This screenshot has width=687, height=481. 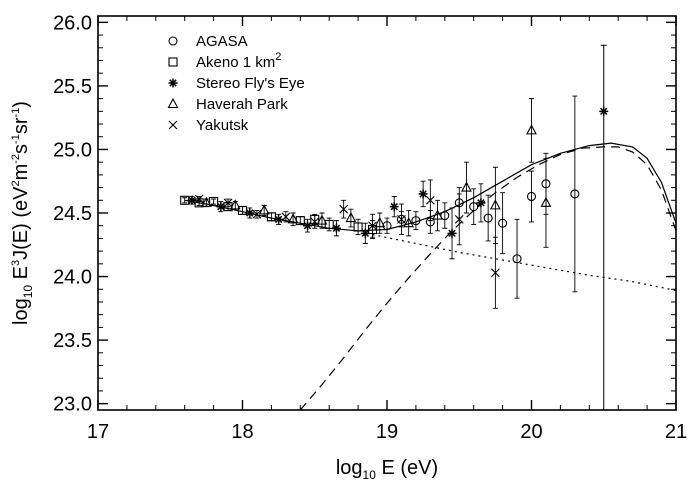 I want to click on y-tick-label: 25.5, so click(x=72, y=87).